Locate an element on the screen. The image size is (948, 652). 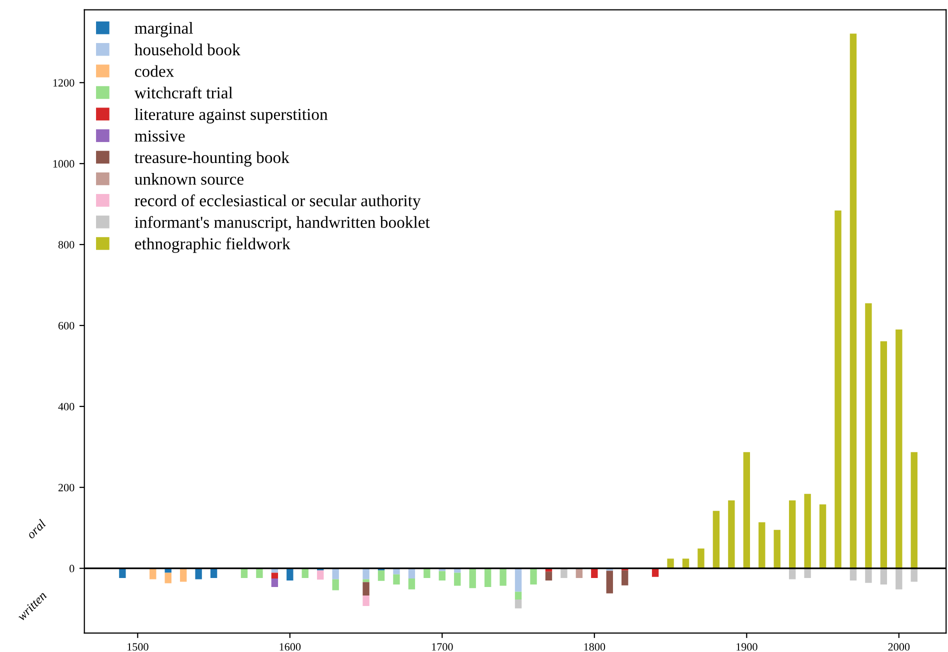
x-tick-label: 1600 is located at coordinates (290, 647).